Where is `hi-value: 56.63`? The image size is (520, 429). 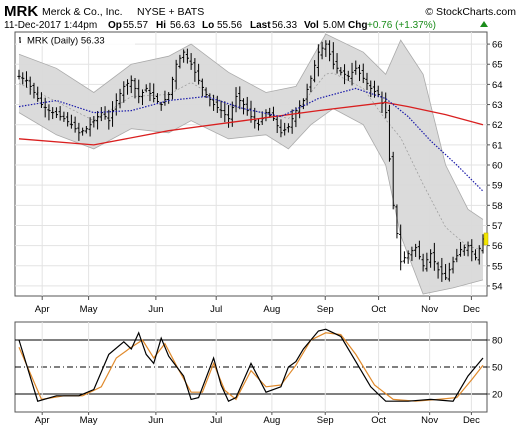 hi-value: 56.63 is located at coordinates (182, 25).